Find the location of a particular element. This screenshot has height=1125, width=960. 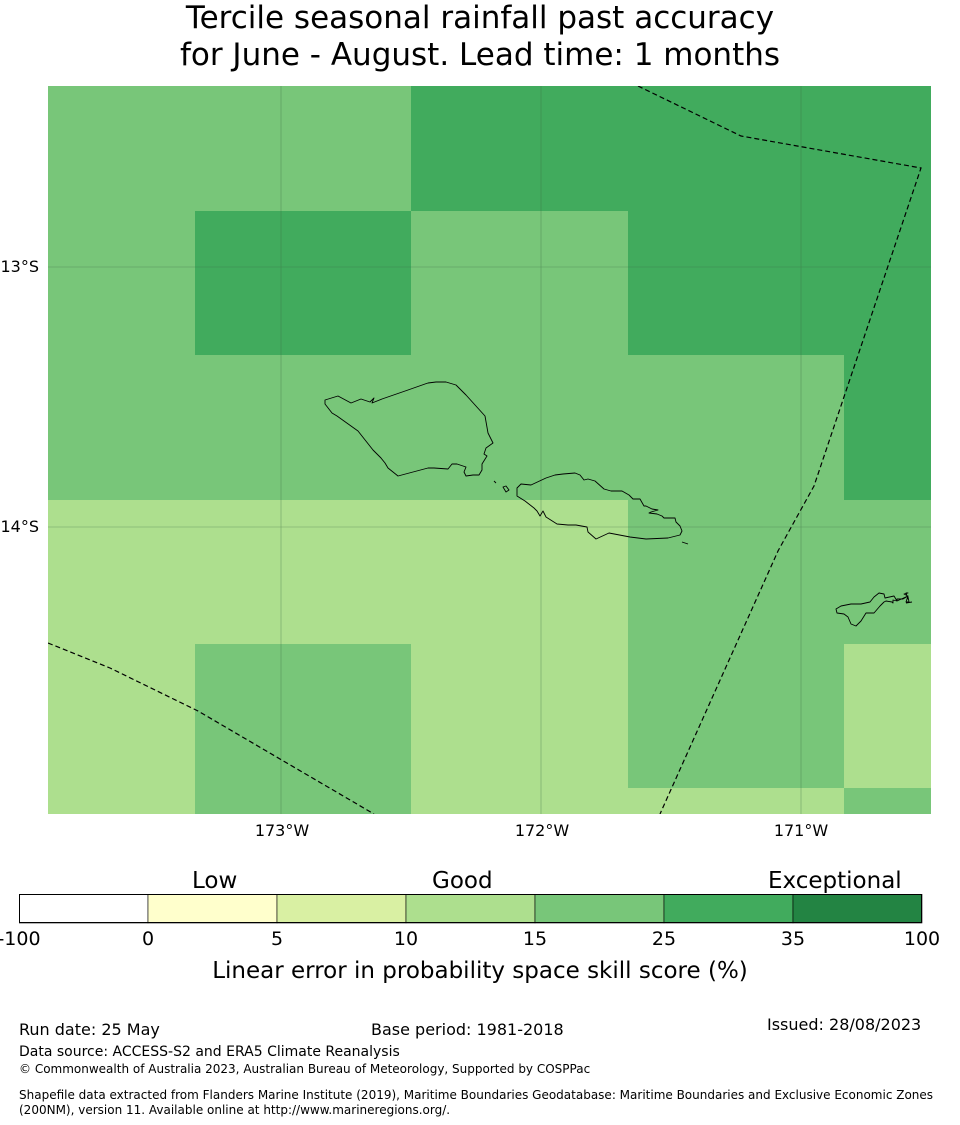

lon-label-172w: 172°W is located at coordinates (542, 830).